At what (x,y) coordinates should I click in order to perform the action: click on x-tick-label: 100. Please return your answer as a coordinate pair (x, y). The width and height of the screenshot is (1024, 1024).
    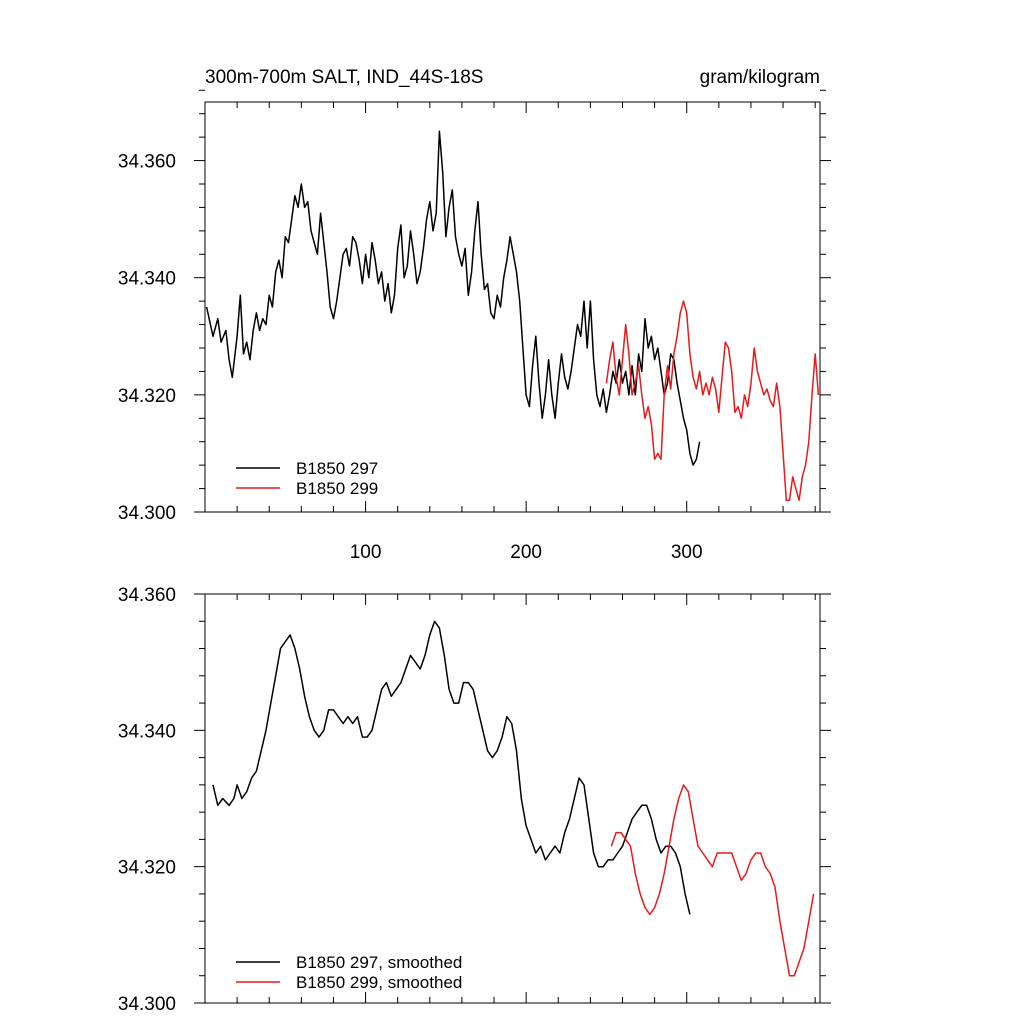
    Looking at the image, I should click on (366, 552).